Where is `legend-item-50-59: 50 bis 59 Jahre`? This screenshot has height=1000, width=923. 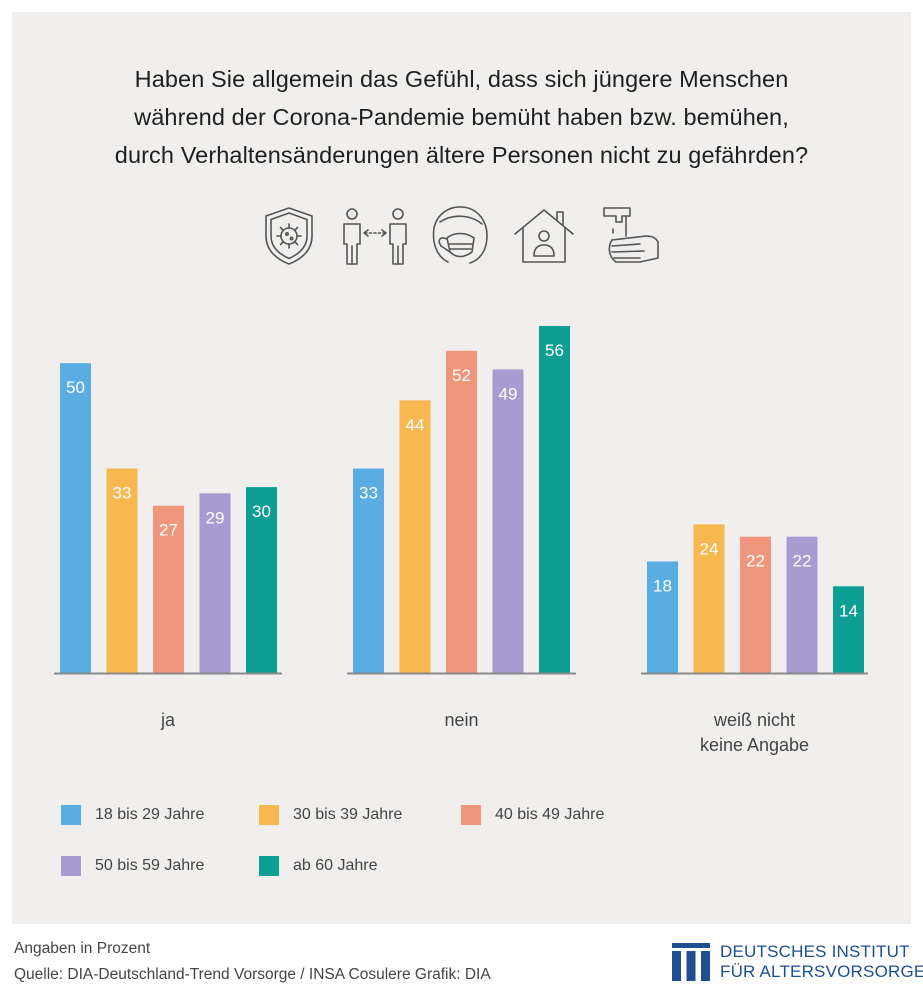
legend-item-50-59: 50 bis 59 Jahre is located at coordinates (132, 866).